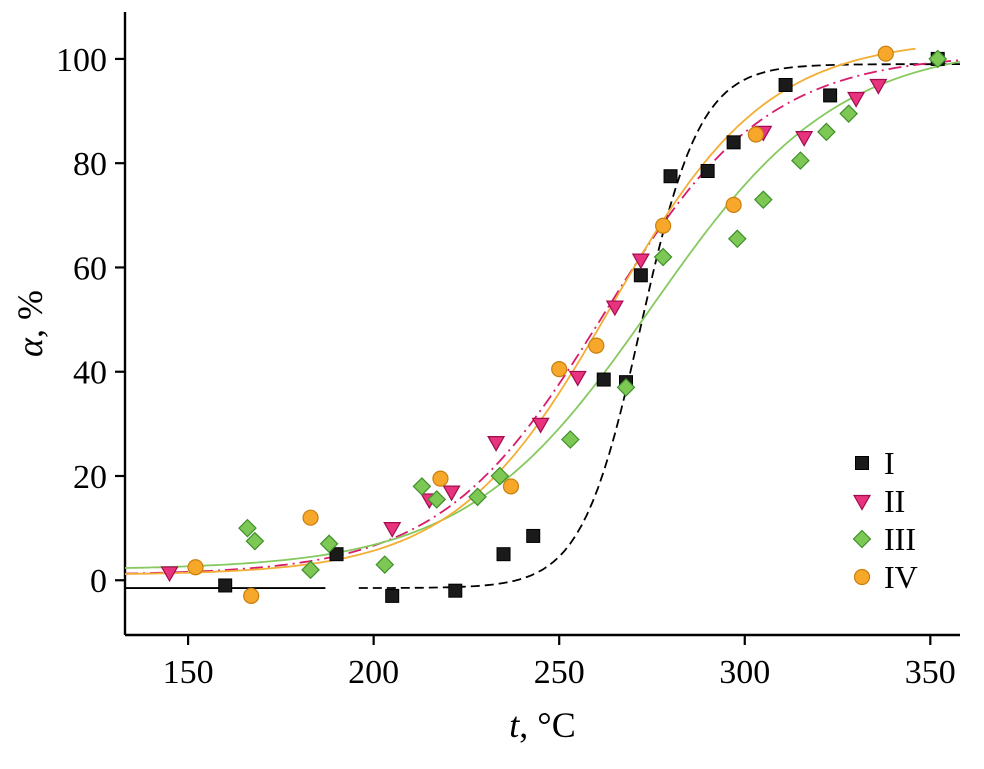  Describe the element at coordinates (878, 501) in the screenshot. I see `legend-item-II: II` at that location.